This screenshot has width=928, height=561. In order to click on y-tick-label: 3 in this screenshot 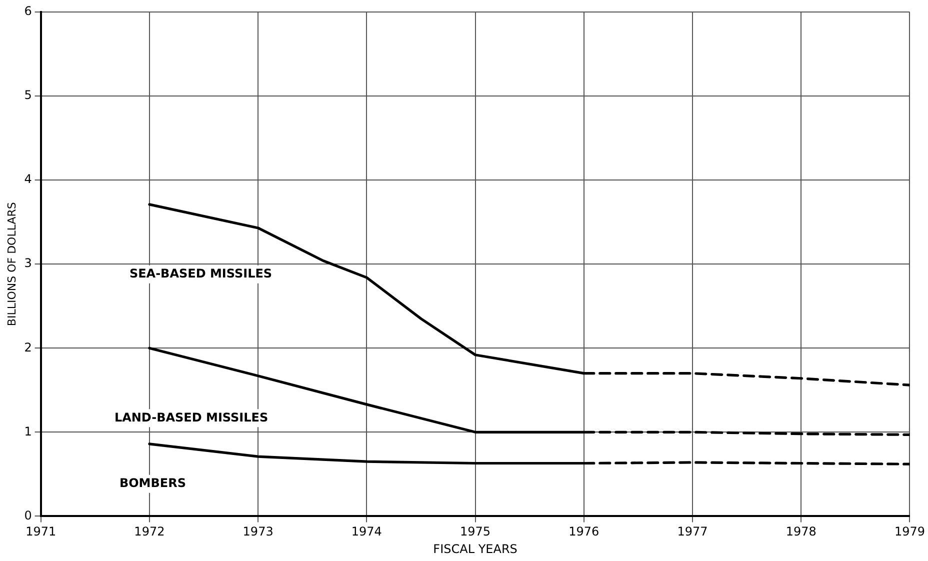, I will do `click(28, 263)`.